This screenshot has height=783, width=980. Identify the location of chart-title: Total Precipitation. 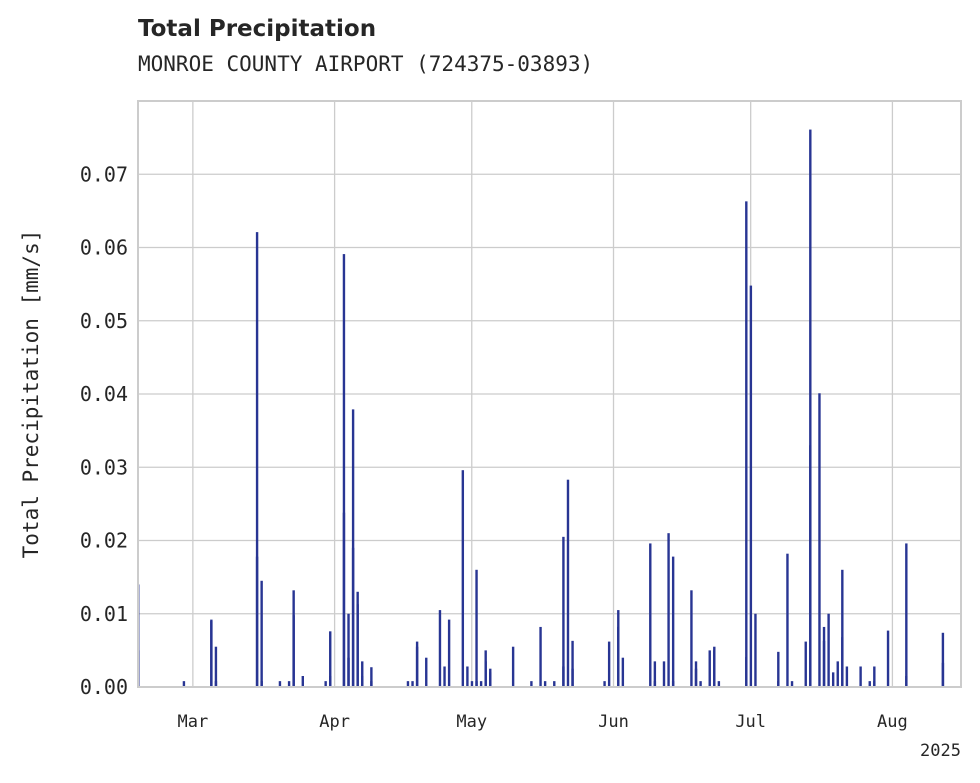
(257, 29).